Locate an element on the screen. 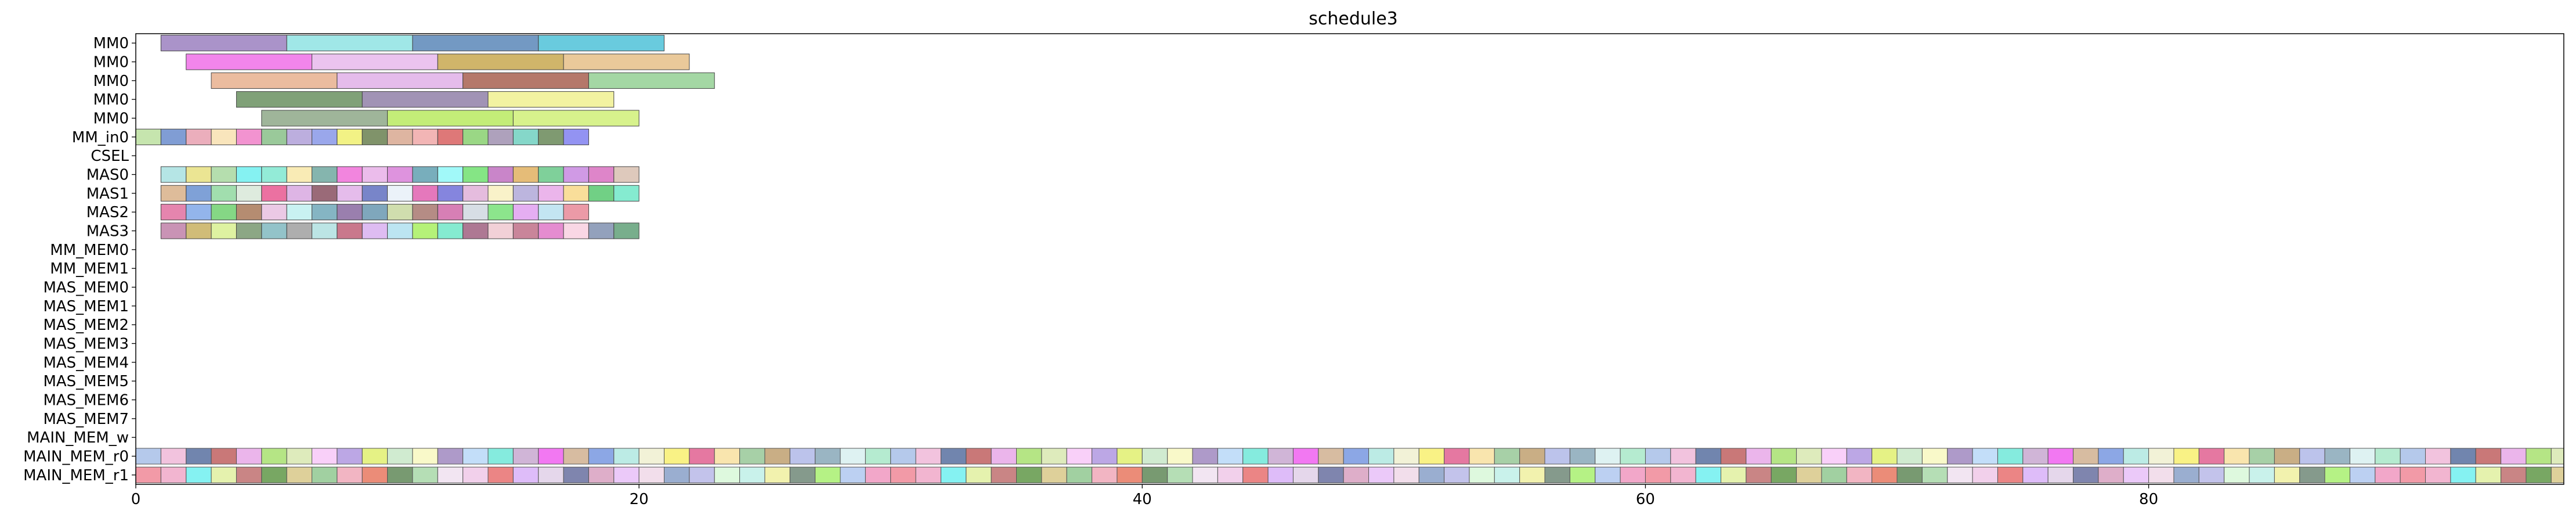  y-tick-label: MAIN_MEM_r0 is located at coordinates (76, 457).